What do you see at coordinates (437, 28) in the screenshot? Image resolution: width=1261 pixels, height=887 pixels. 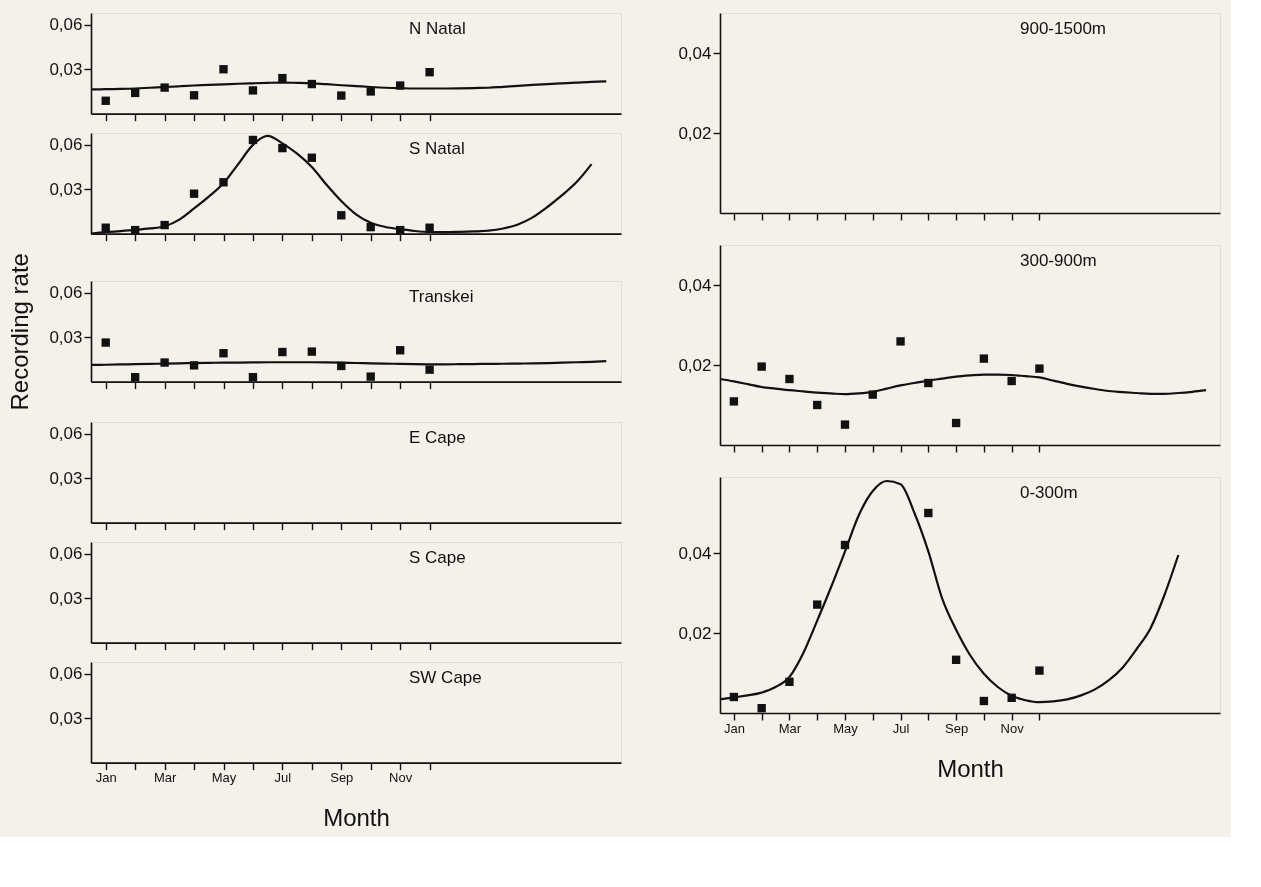 I see `chart-title: N Natal` at bounding box center [437, 28].